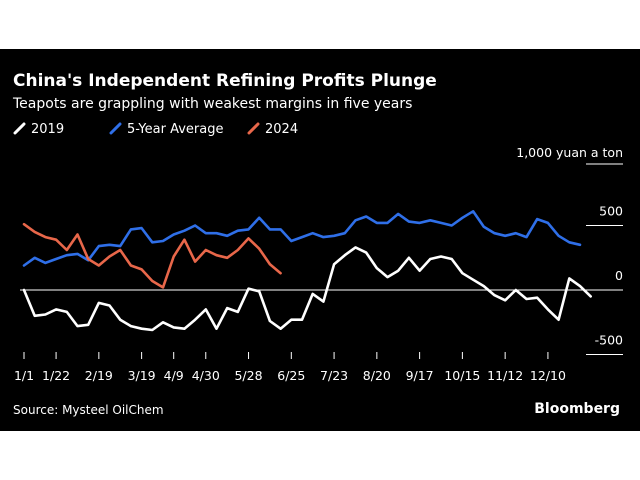  I want to click on legend: 2019 5-Year Average 2024, so click(155, 129).